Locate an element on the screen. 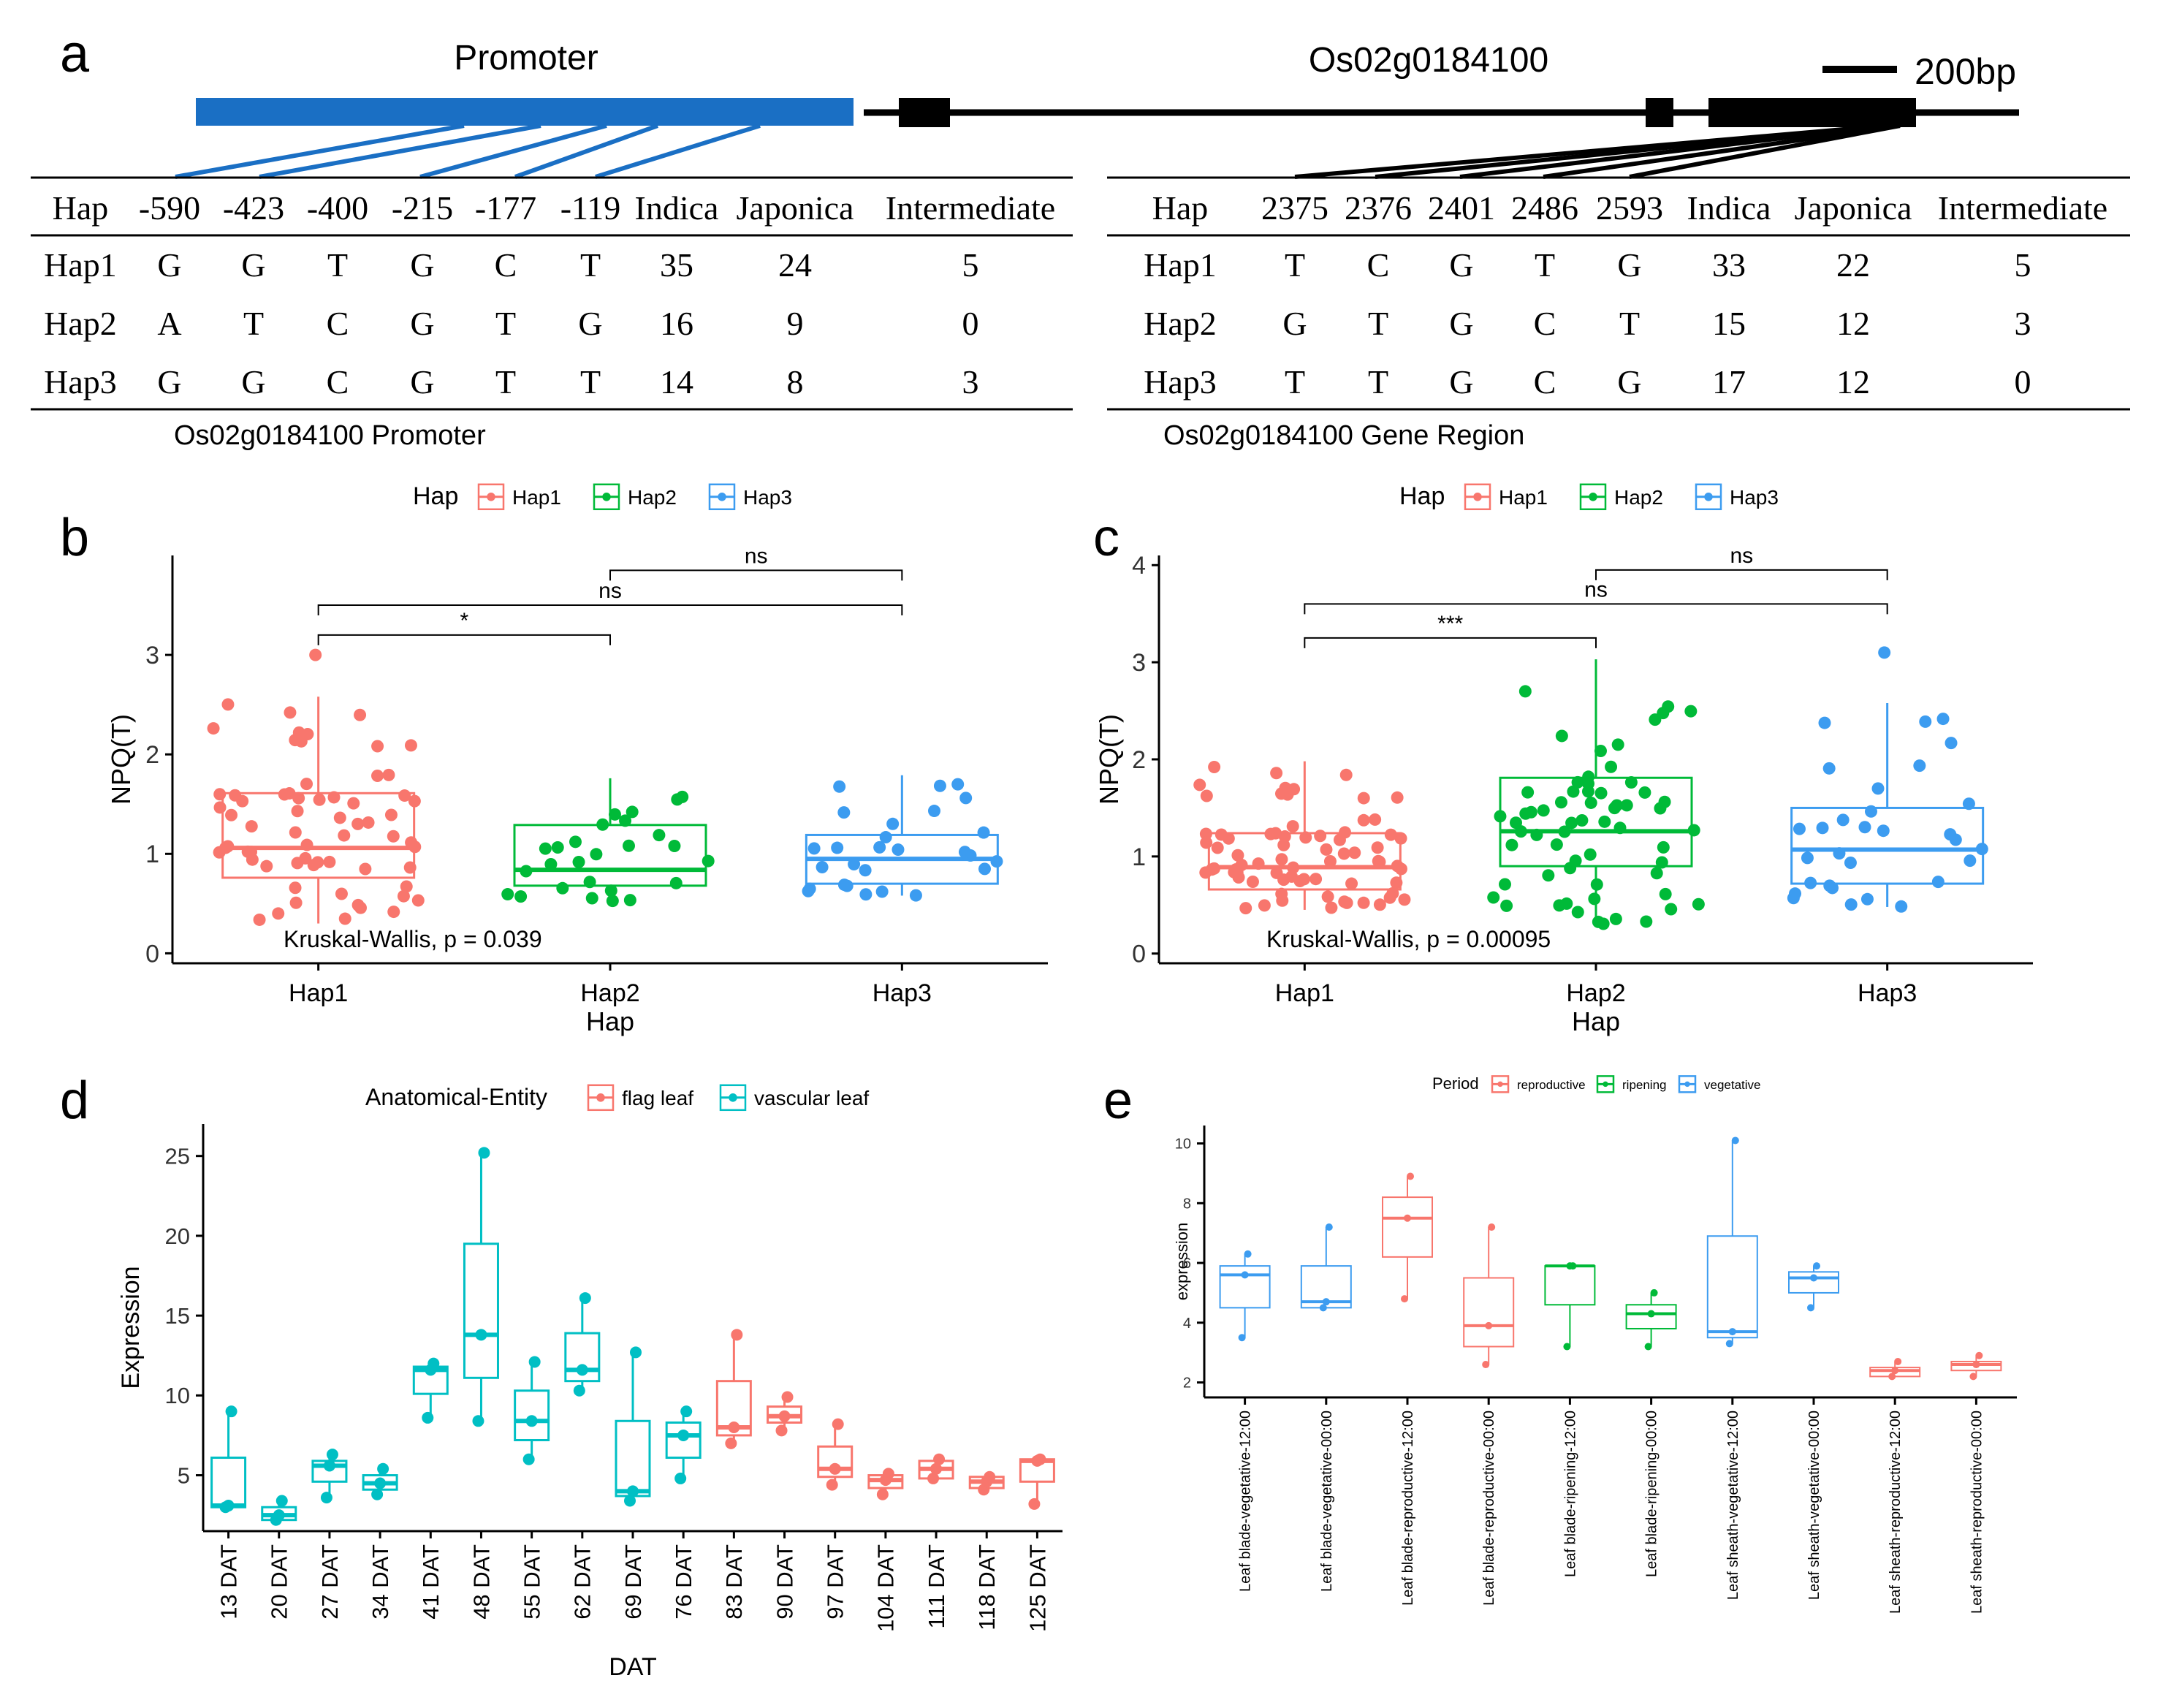 This screenshot has height=1708, width=2163. y-tick-label: 2 is located at coordinates (1187, 1383).